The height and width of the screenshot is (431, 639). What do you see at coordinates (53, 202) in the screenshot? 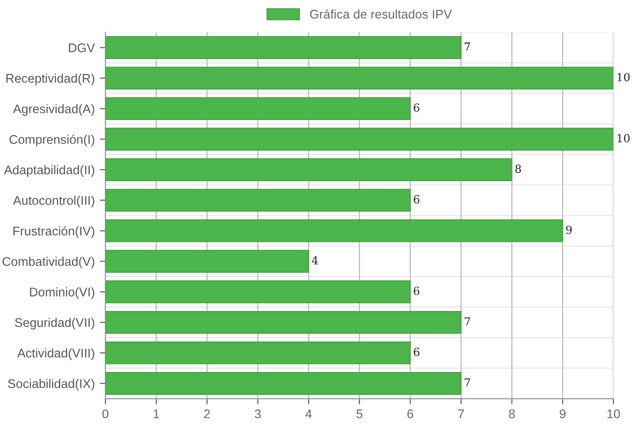
I see `y-tick-label: Autocontrol(III)` at bounding box center [53, 202].